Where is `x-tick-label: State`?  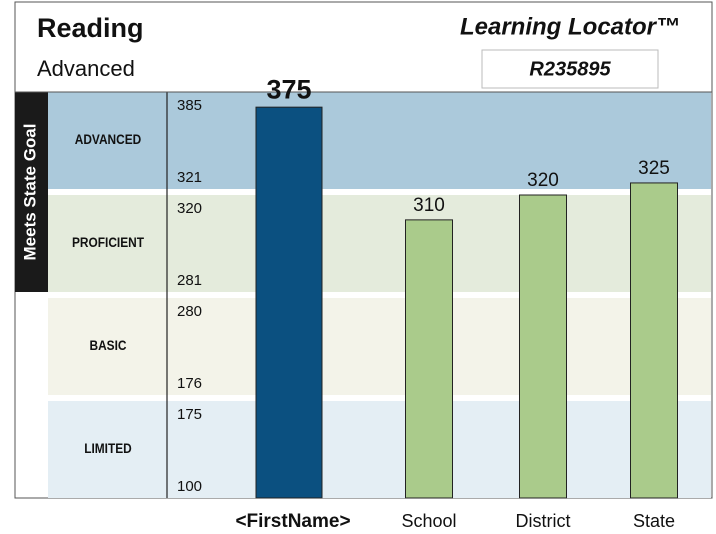 x-tick-label: State is located at coordinates (654, 521).